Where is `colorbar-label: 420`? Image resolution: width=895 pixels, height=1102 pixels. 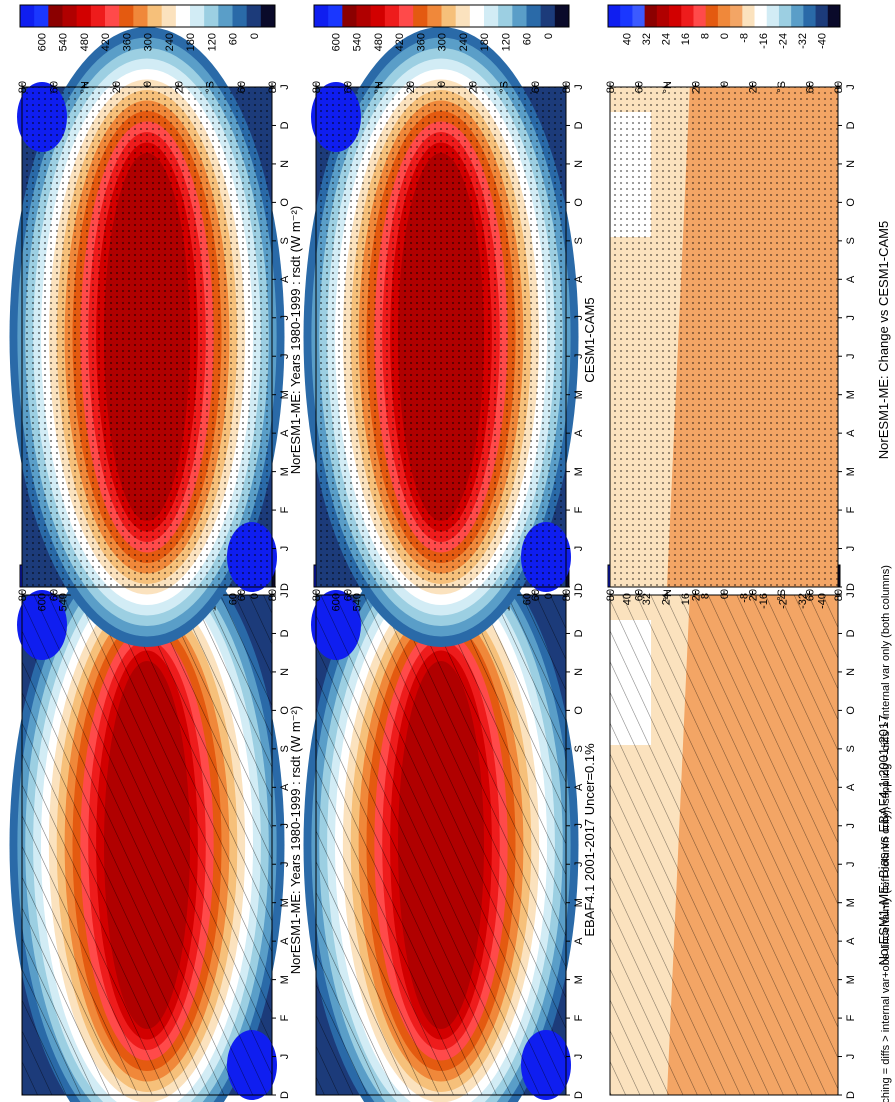 colorbar-label: 420 is located at coordinates (400, 42).